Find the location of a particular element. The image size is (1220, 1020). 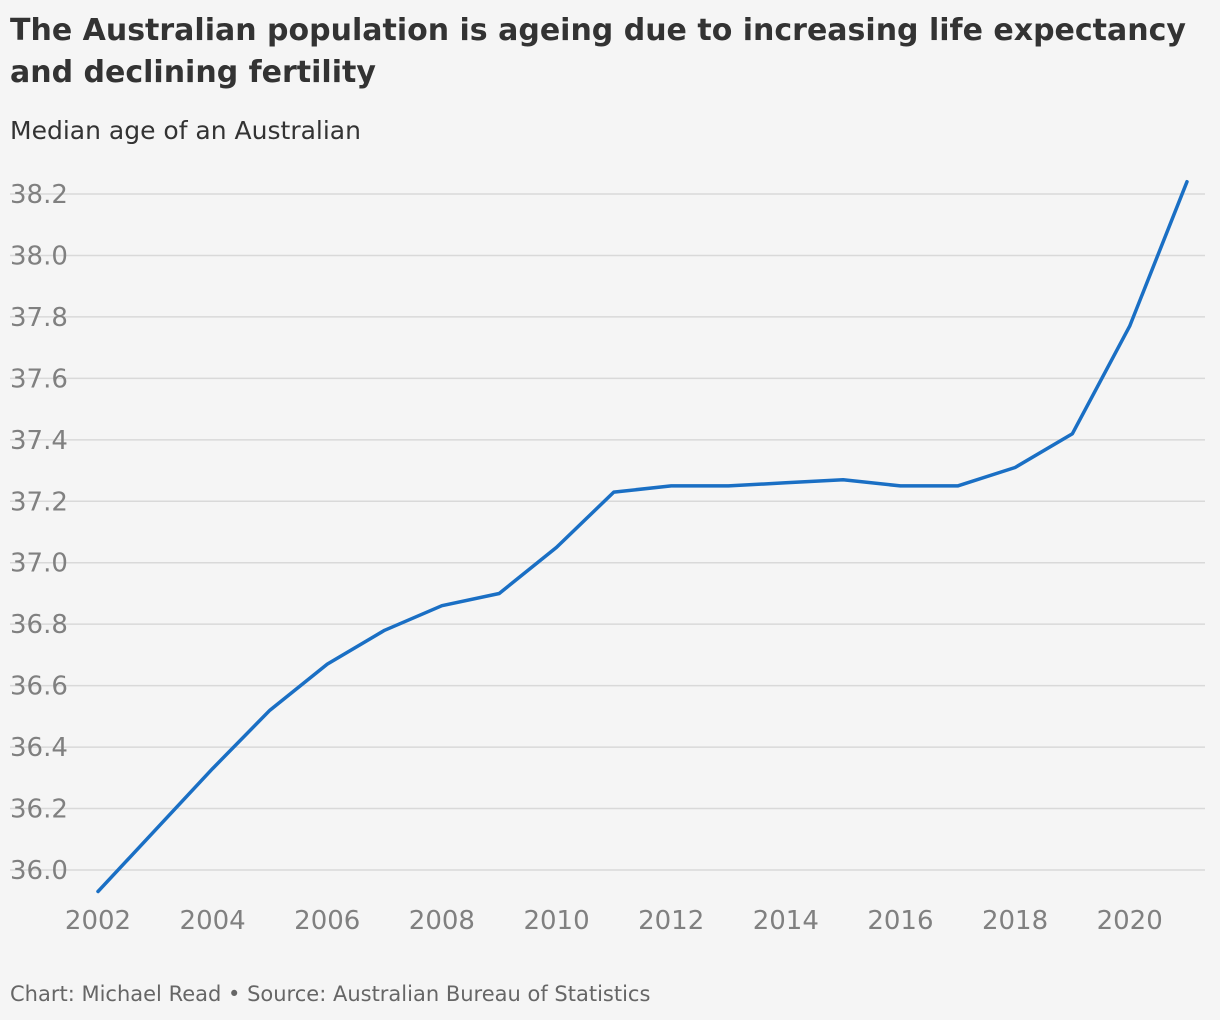

x-tick-label: 2010 is located at coordinates (556, 921).